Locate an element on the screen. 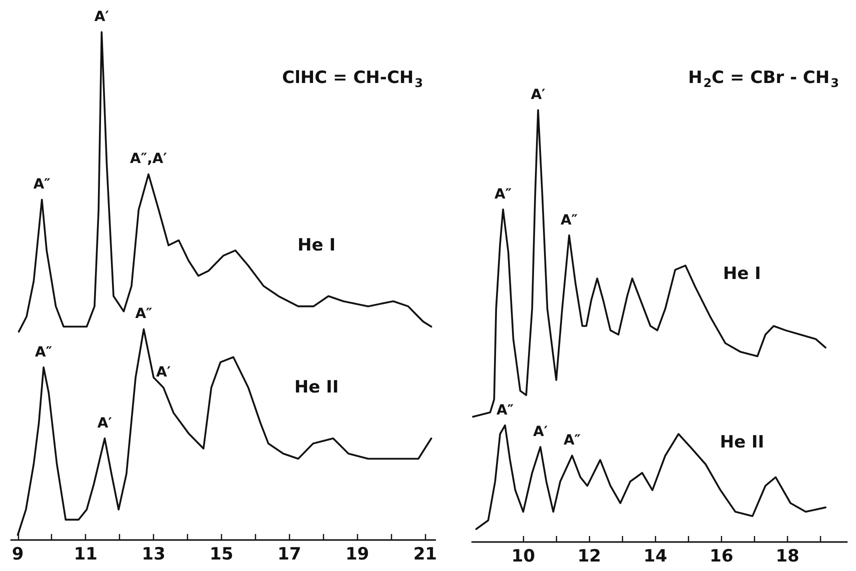 The height and width of the screenshot is (571, 856). x-tick-label: 19 is located at coordinates (357, 554).